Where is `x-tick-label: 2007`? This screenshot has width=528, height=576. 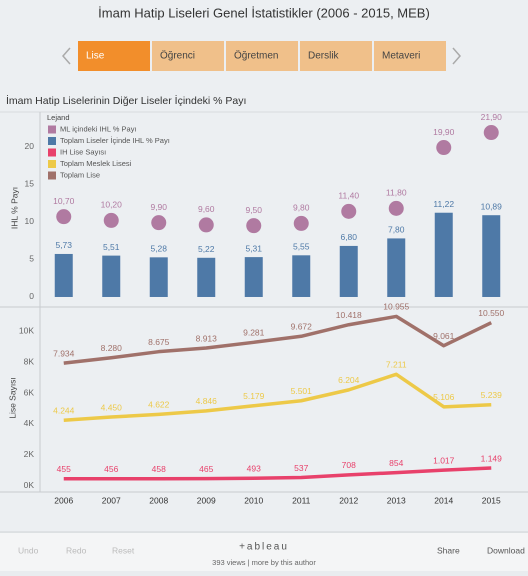
x-tick-label: 2007 is located at coordinates (111, 500).